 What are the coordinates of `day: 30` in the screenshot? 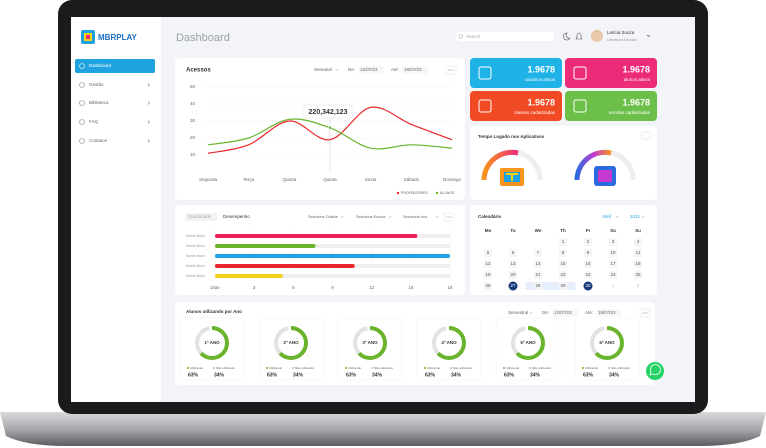 It's located at (588, 285).